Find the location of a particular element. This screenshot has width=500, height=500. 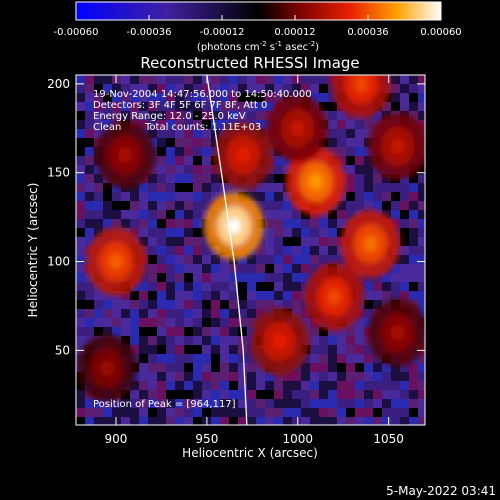

emission-region is located at coordinates (243, 154).